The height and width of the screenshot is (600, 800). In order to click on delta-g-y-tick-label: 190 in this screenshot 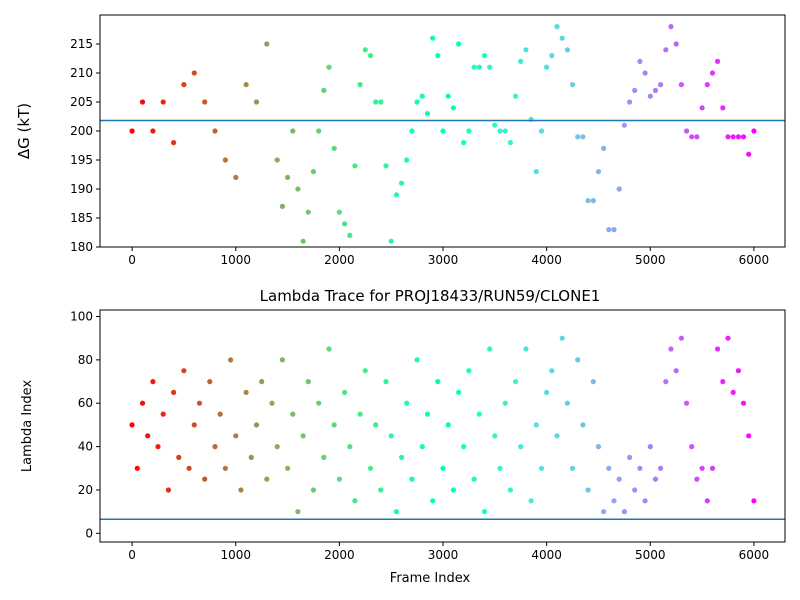, I will do `click(81, 189)`.